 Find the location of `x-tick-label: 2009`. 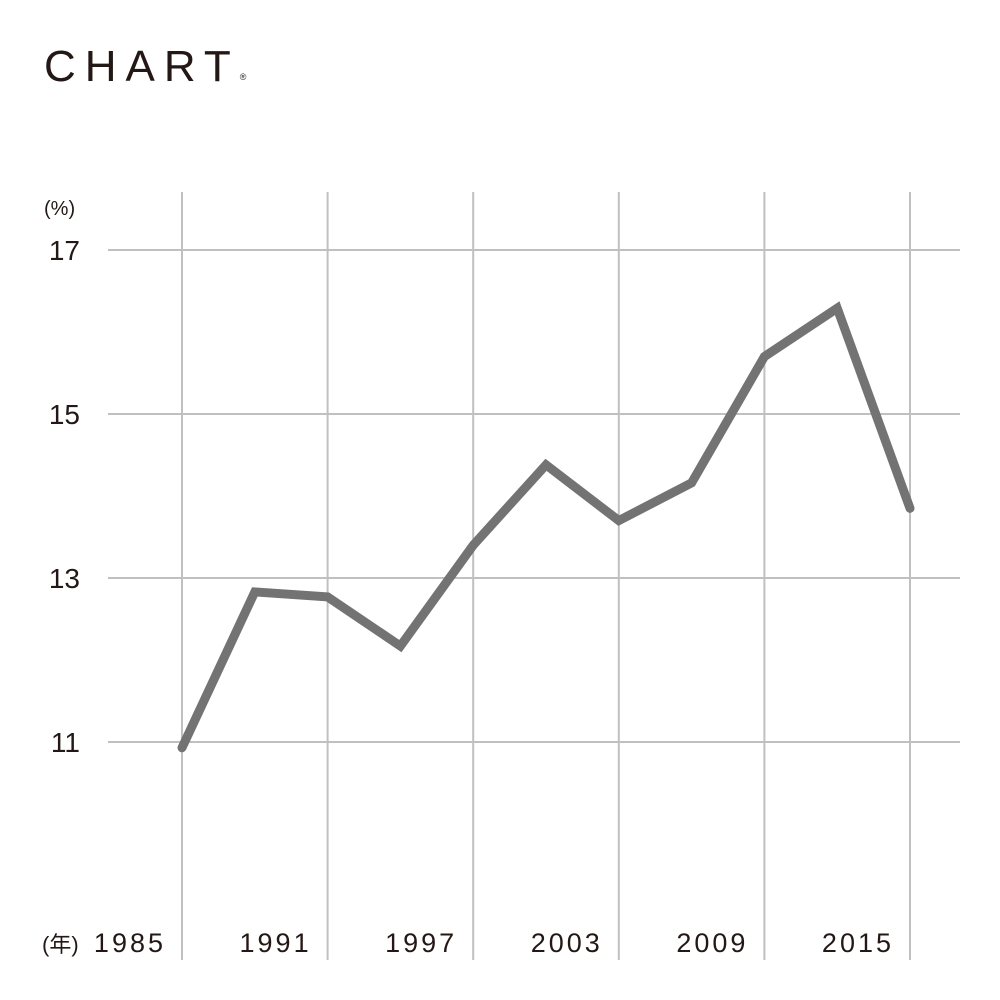

x-tick-label: 2009 is located at coordinates (712, 943).